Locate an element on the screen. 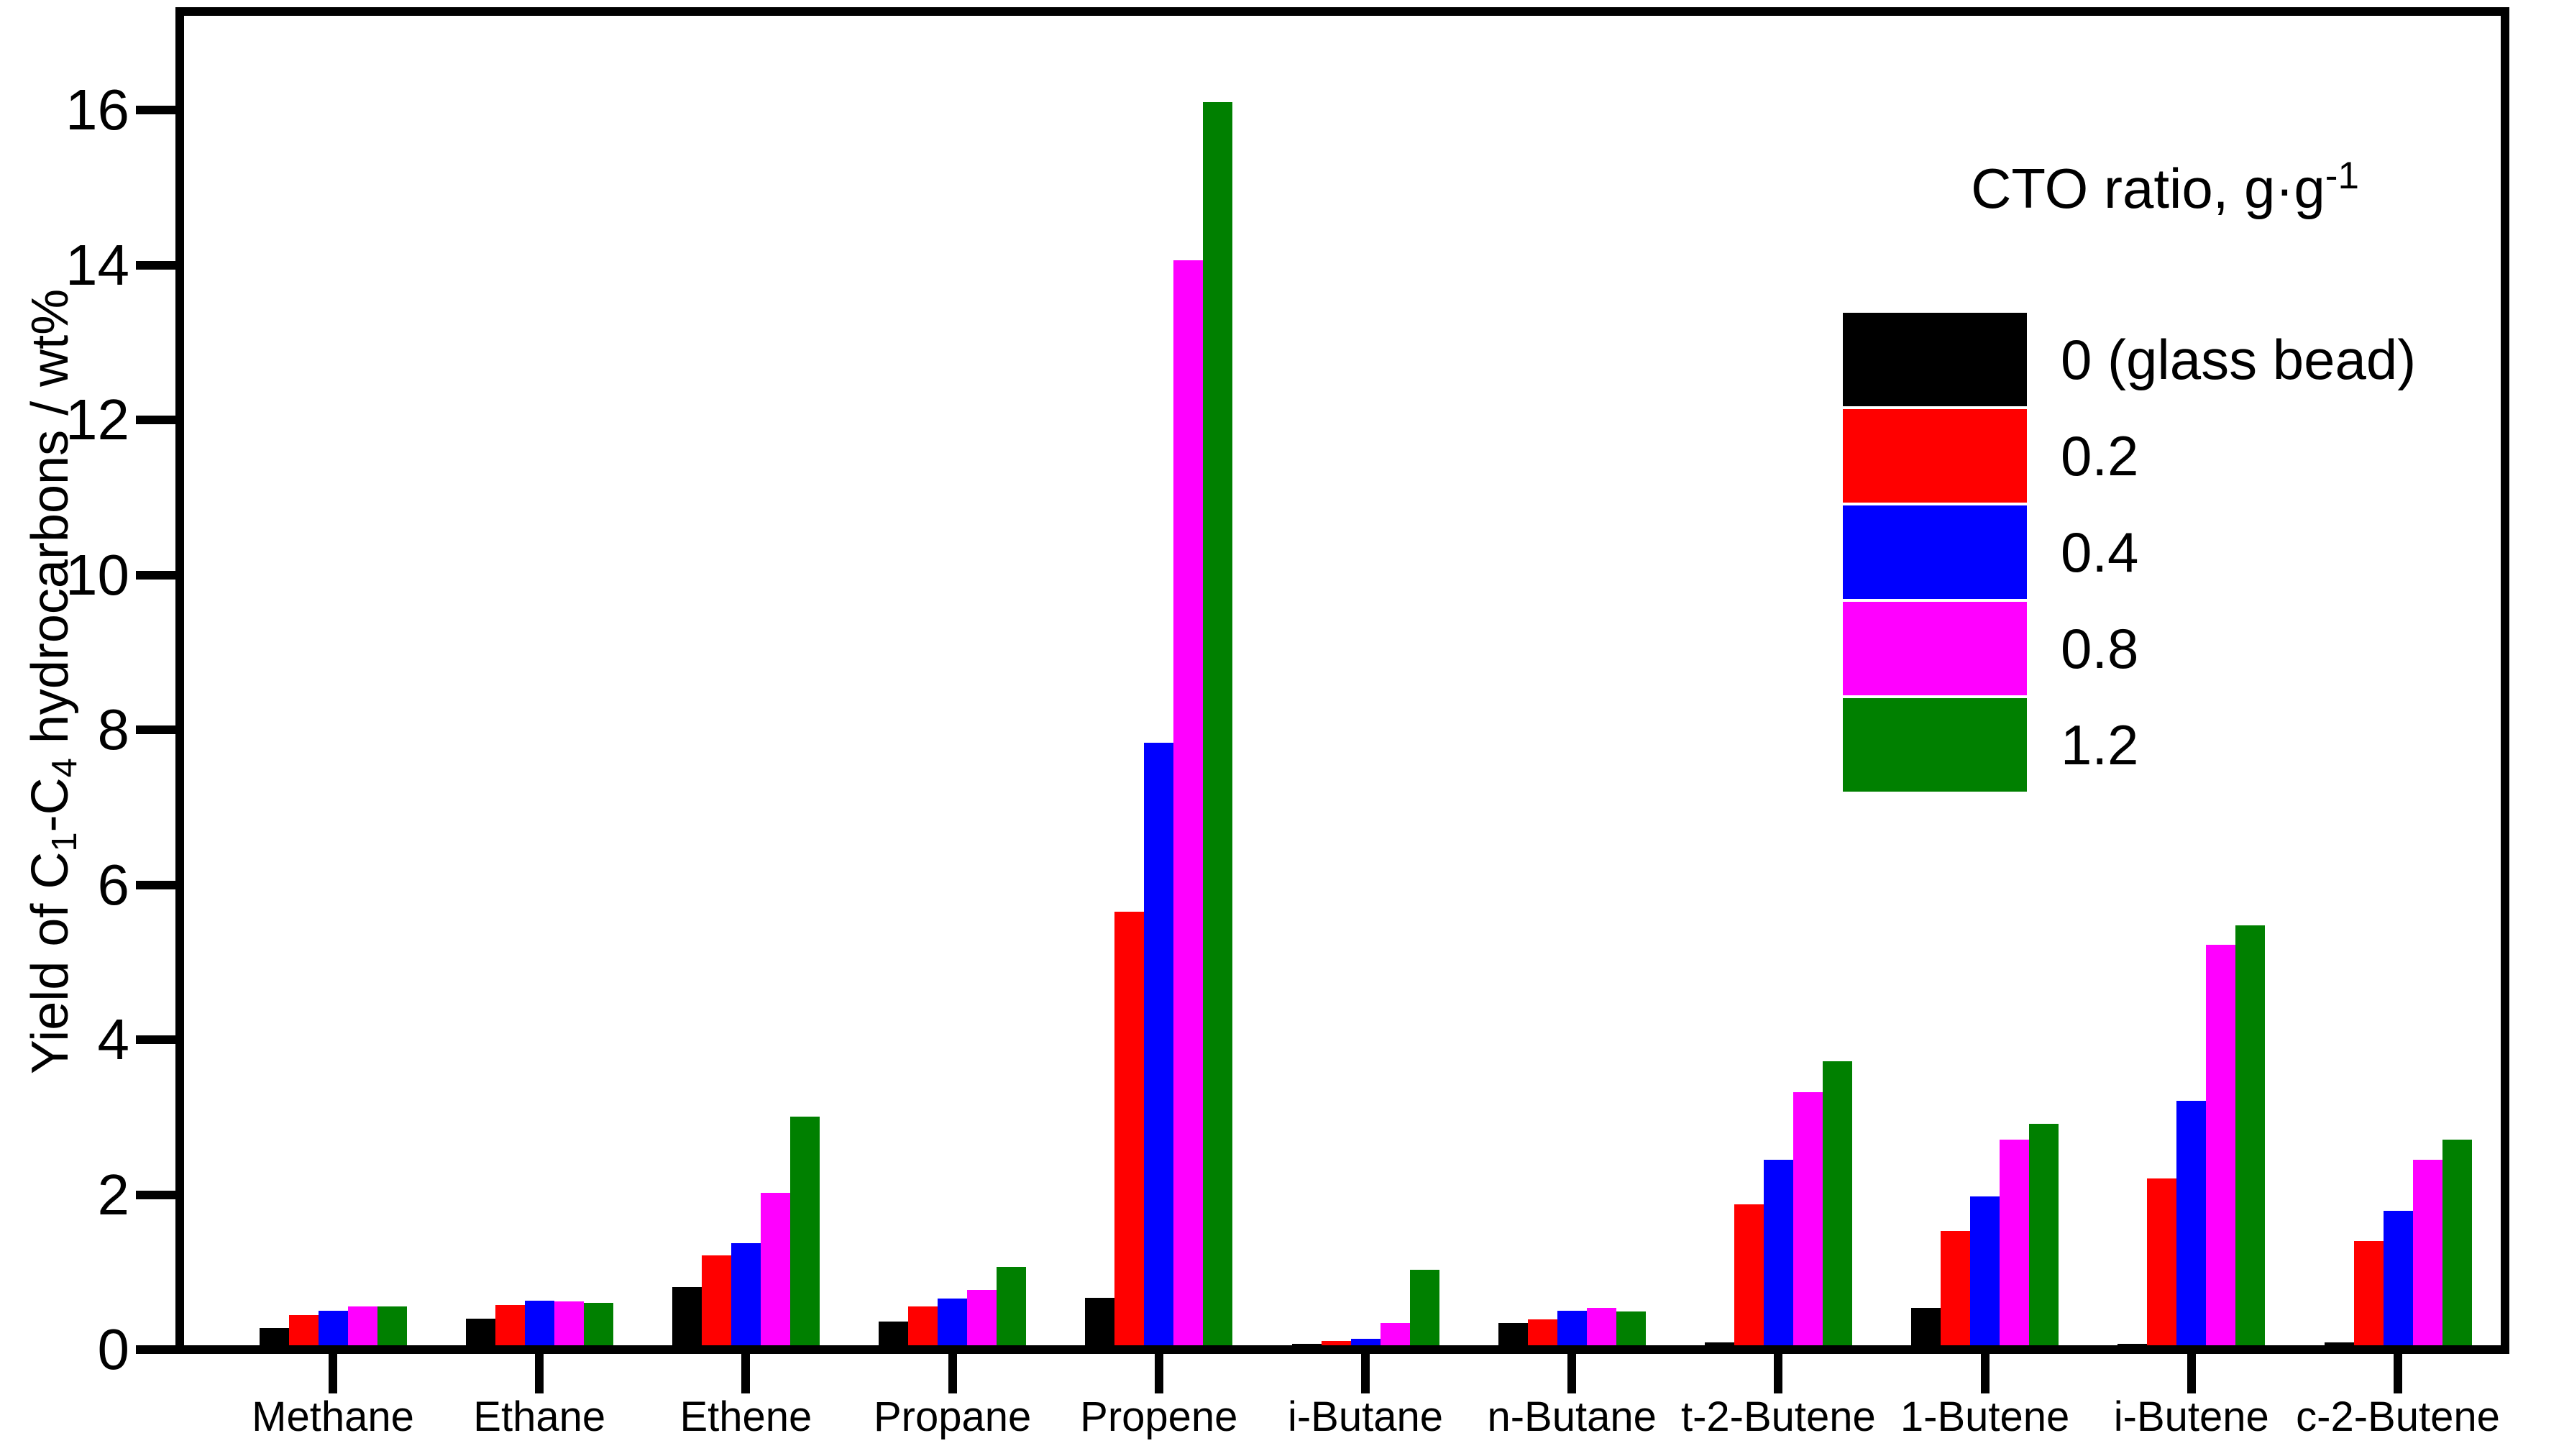  bar-Ethene-cto-0.8 is located at coordinates (775, 1269).